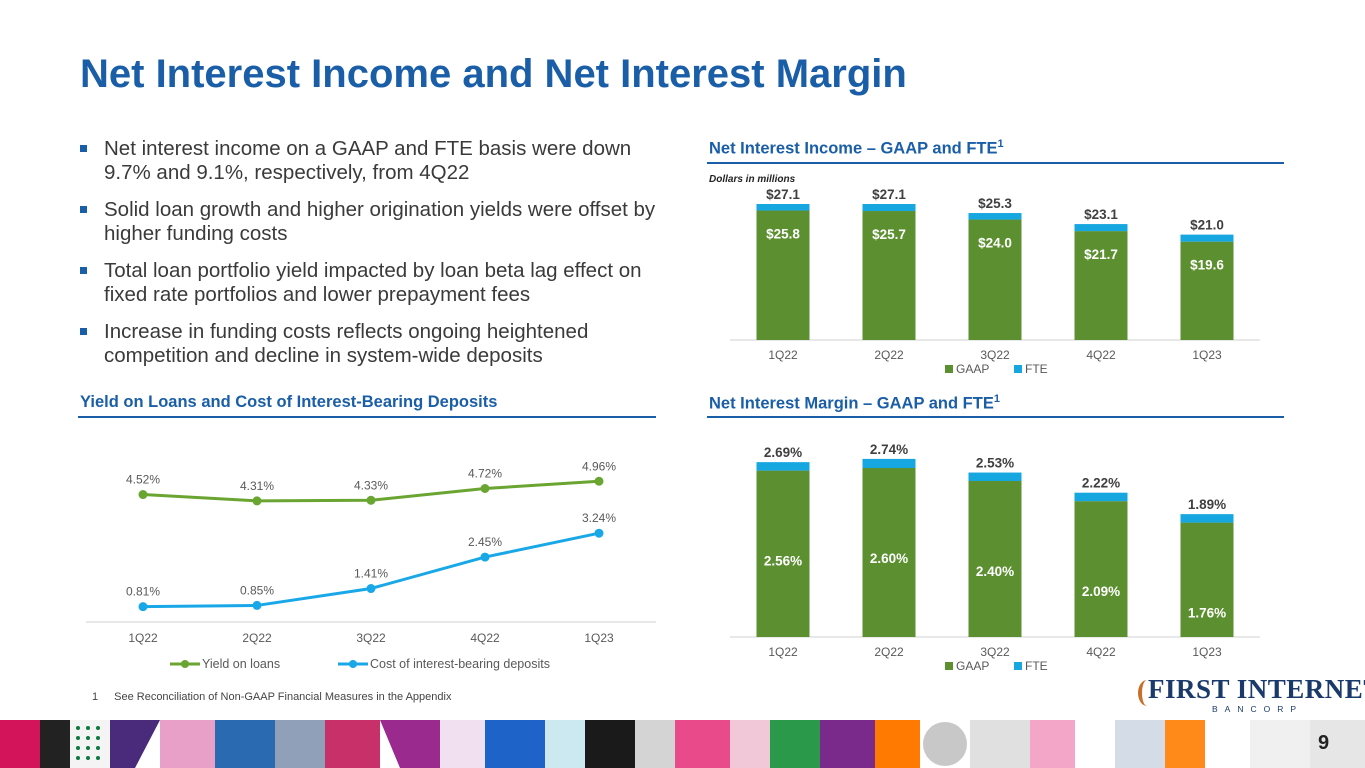 This screenshot has height=768, width=1365. I want to click on total-data-label: 2.74%, so click(889, 449).